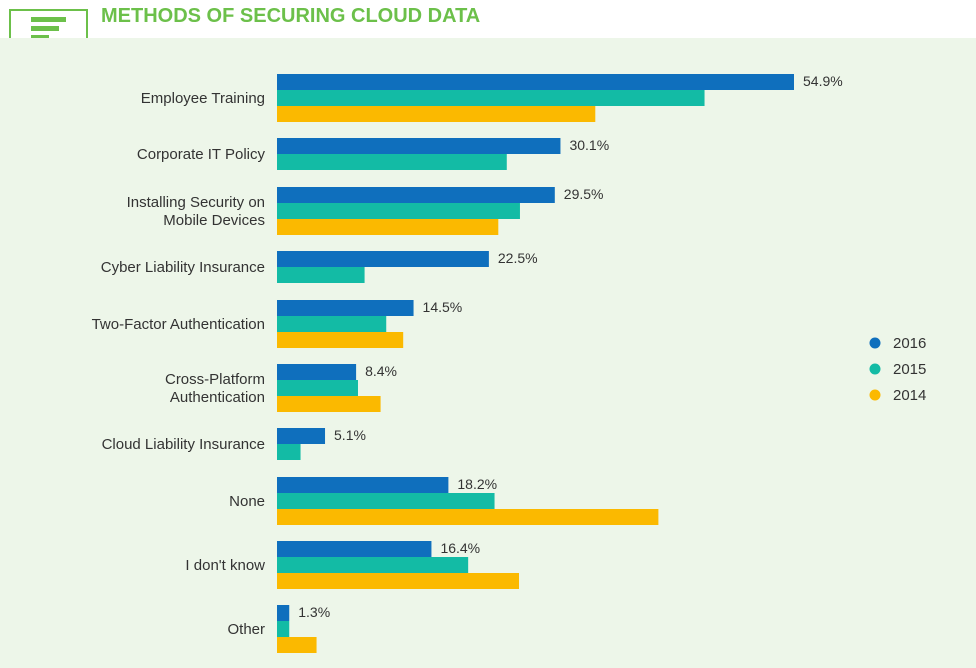  Describe the element at coordinates (875, 343) in the screenshot. I see `legend-marker-2016` at that location.